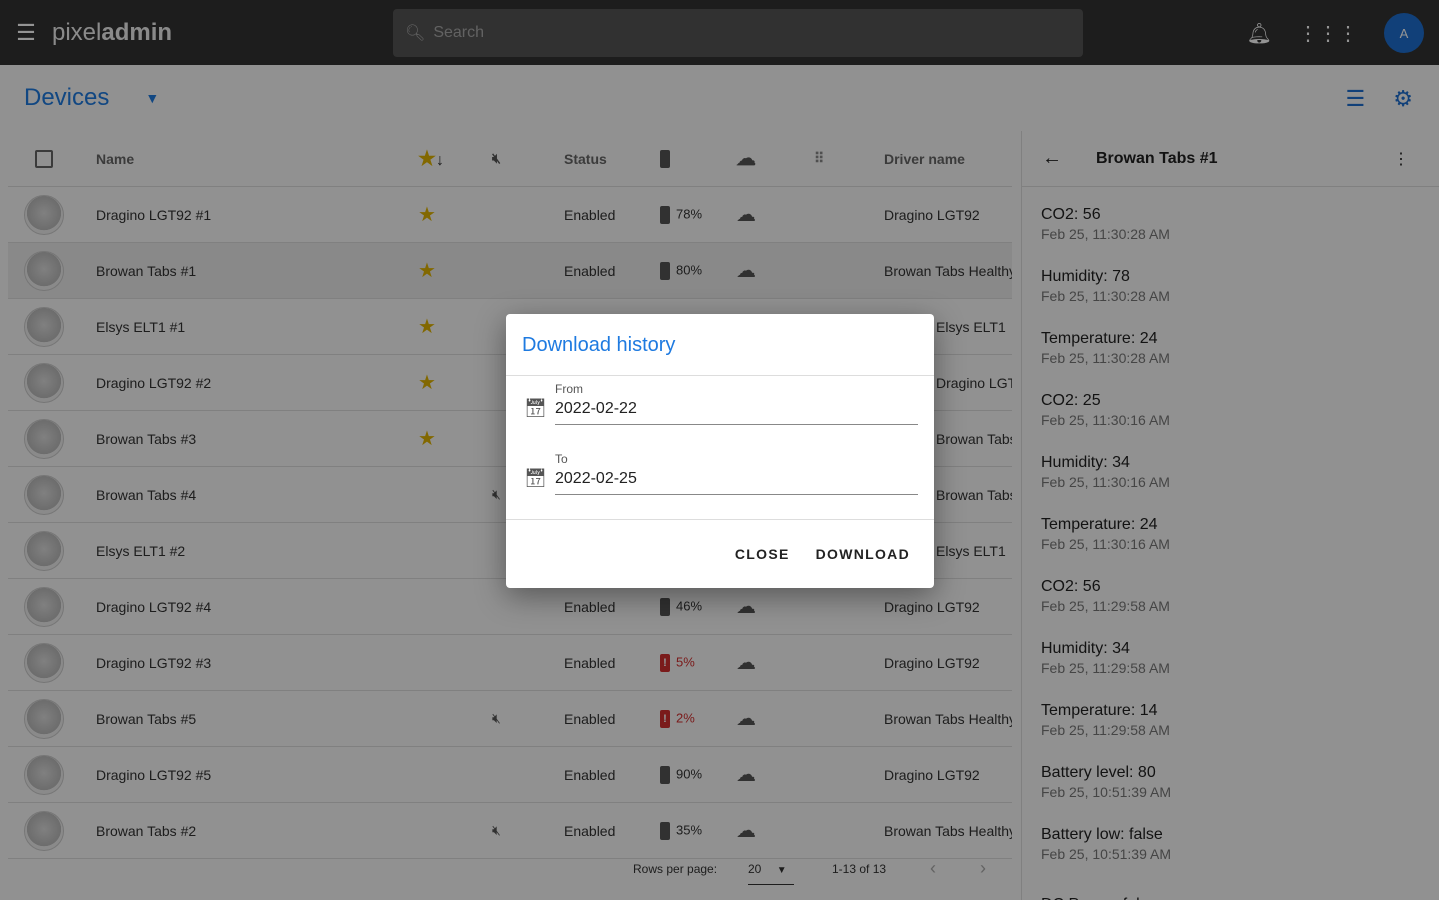  I want to click on to-label: To, so click(561, 459).